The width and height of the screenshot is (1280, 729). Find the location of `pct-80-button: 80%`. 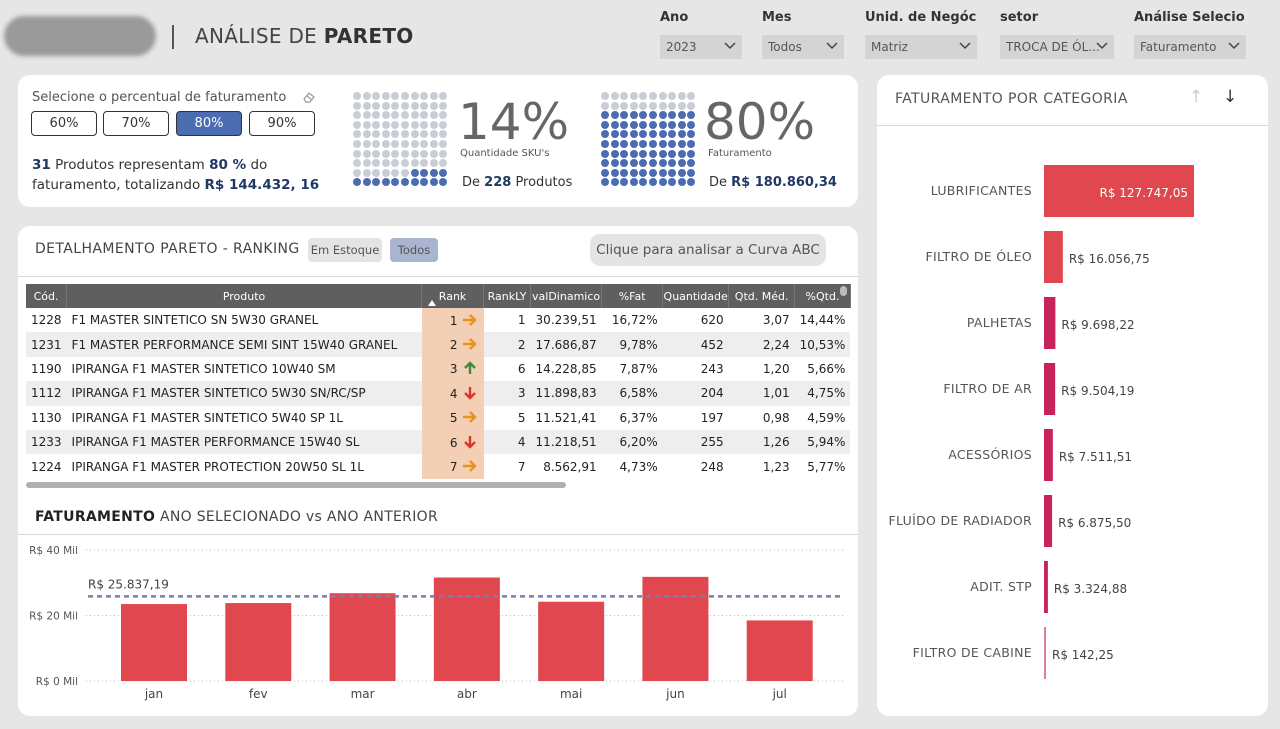

pct-80-button: 80% is located at coordinates (209, 123).